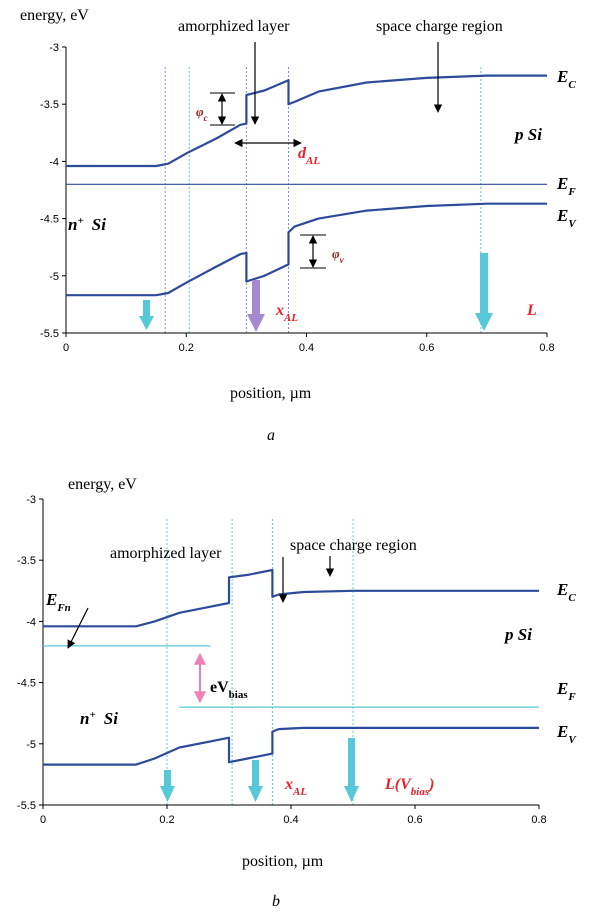  Describe the element at coordinates (279, 310) in the screenshot. I see `a-xal-x: x` at that location.